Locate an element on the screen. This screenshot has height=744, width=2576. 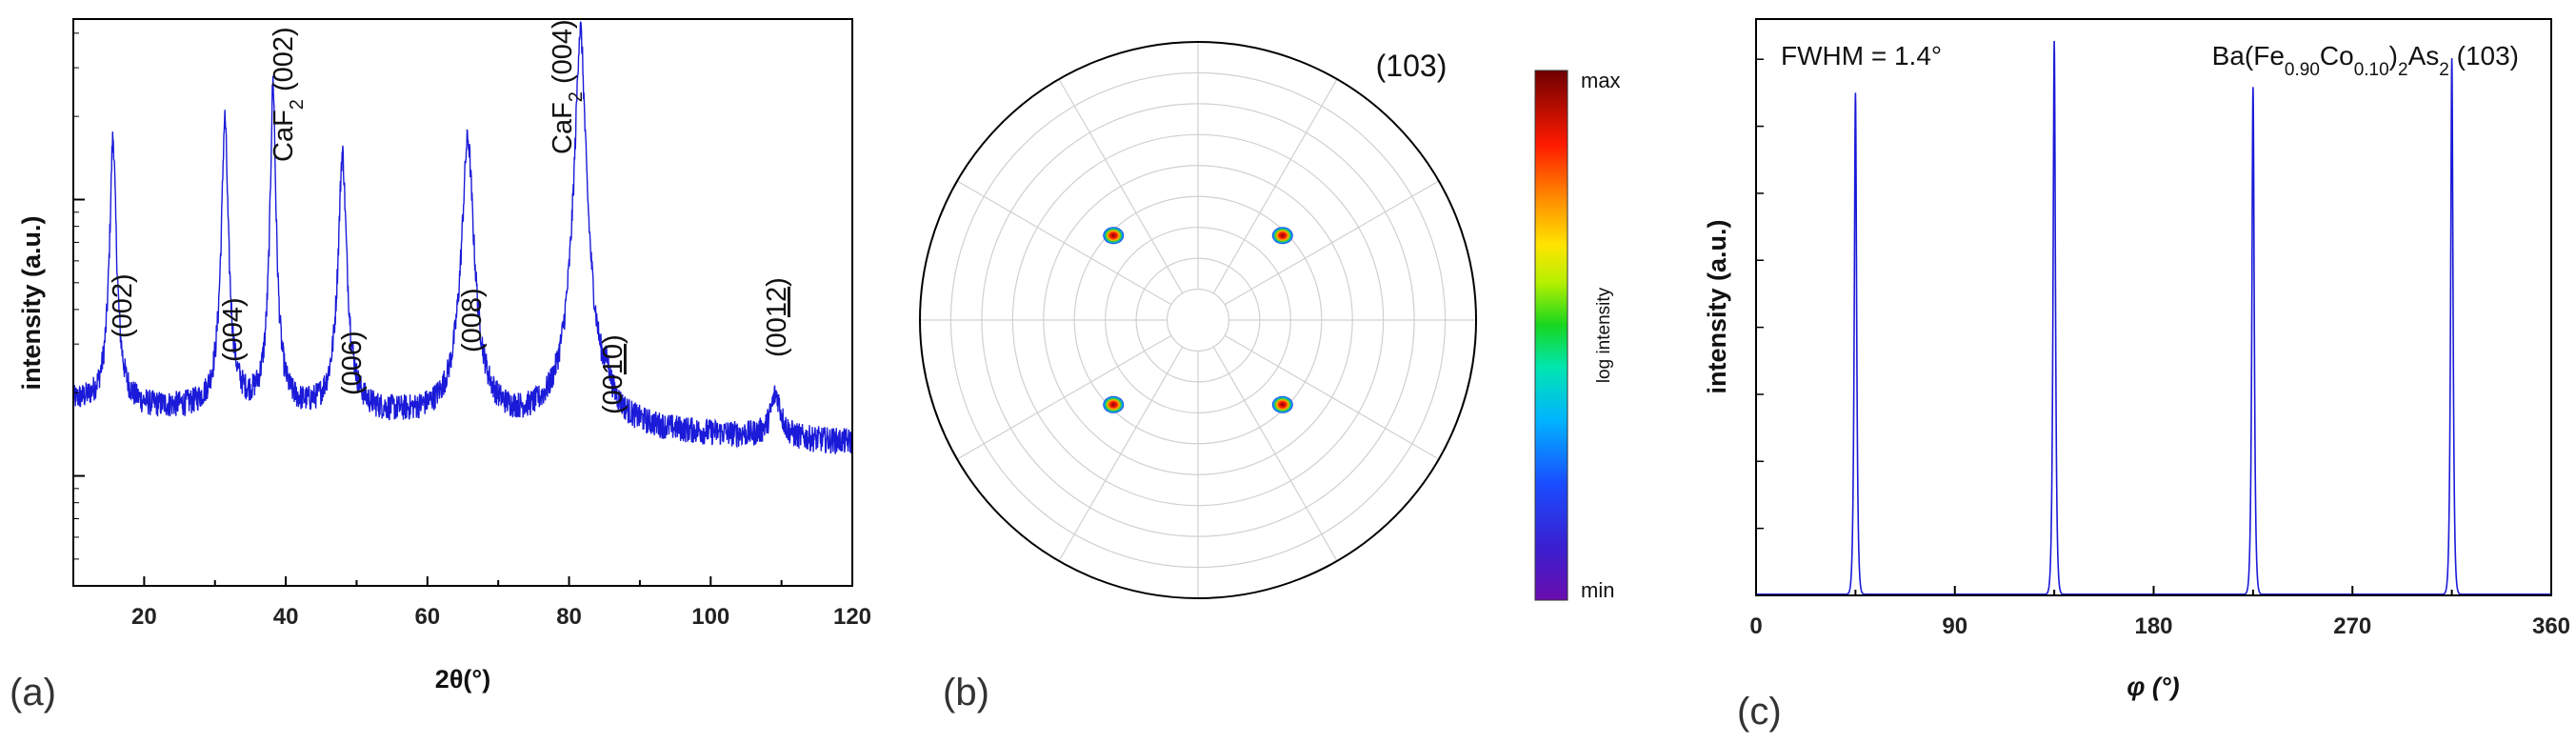
peak-label: (002) is located at coordinates (123, 305).